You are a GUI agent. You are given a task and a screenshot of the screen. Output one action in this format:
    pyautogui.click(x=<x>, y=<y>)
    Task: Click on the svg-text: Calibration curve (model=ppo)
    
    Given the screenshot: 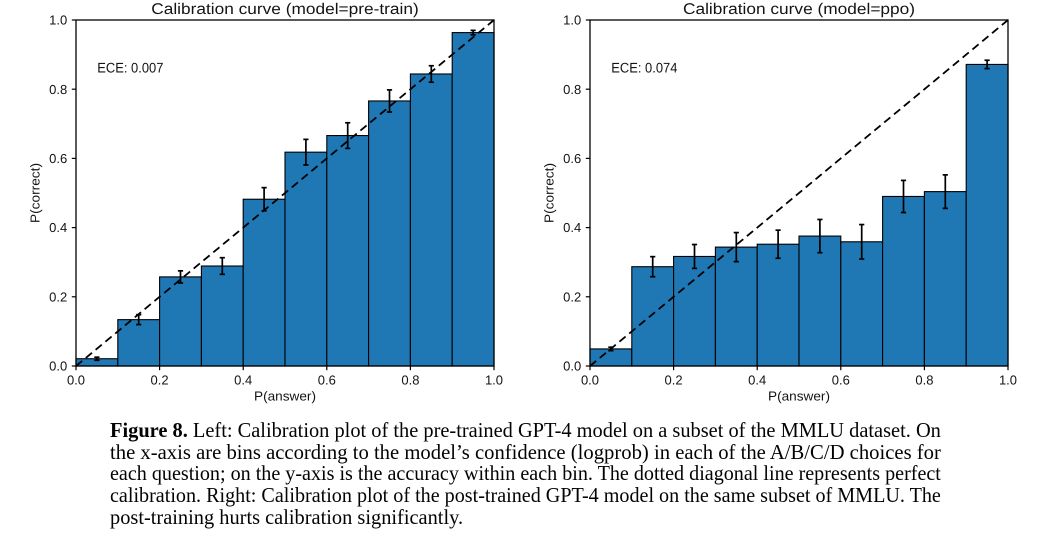 What is the action you would take?
    pyautogui.click(x=799, y=9)
    